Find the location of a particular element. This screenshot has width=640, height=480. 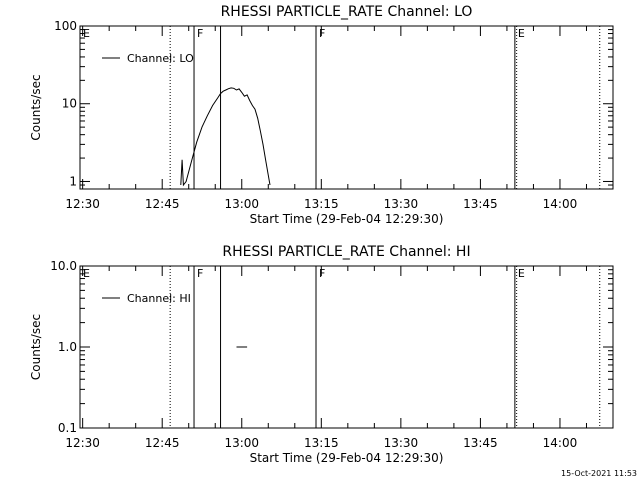

legend-entry: Channel: LO is located at coordinates (160, 58).